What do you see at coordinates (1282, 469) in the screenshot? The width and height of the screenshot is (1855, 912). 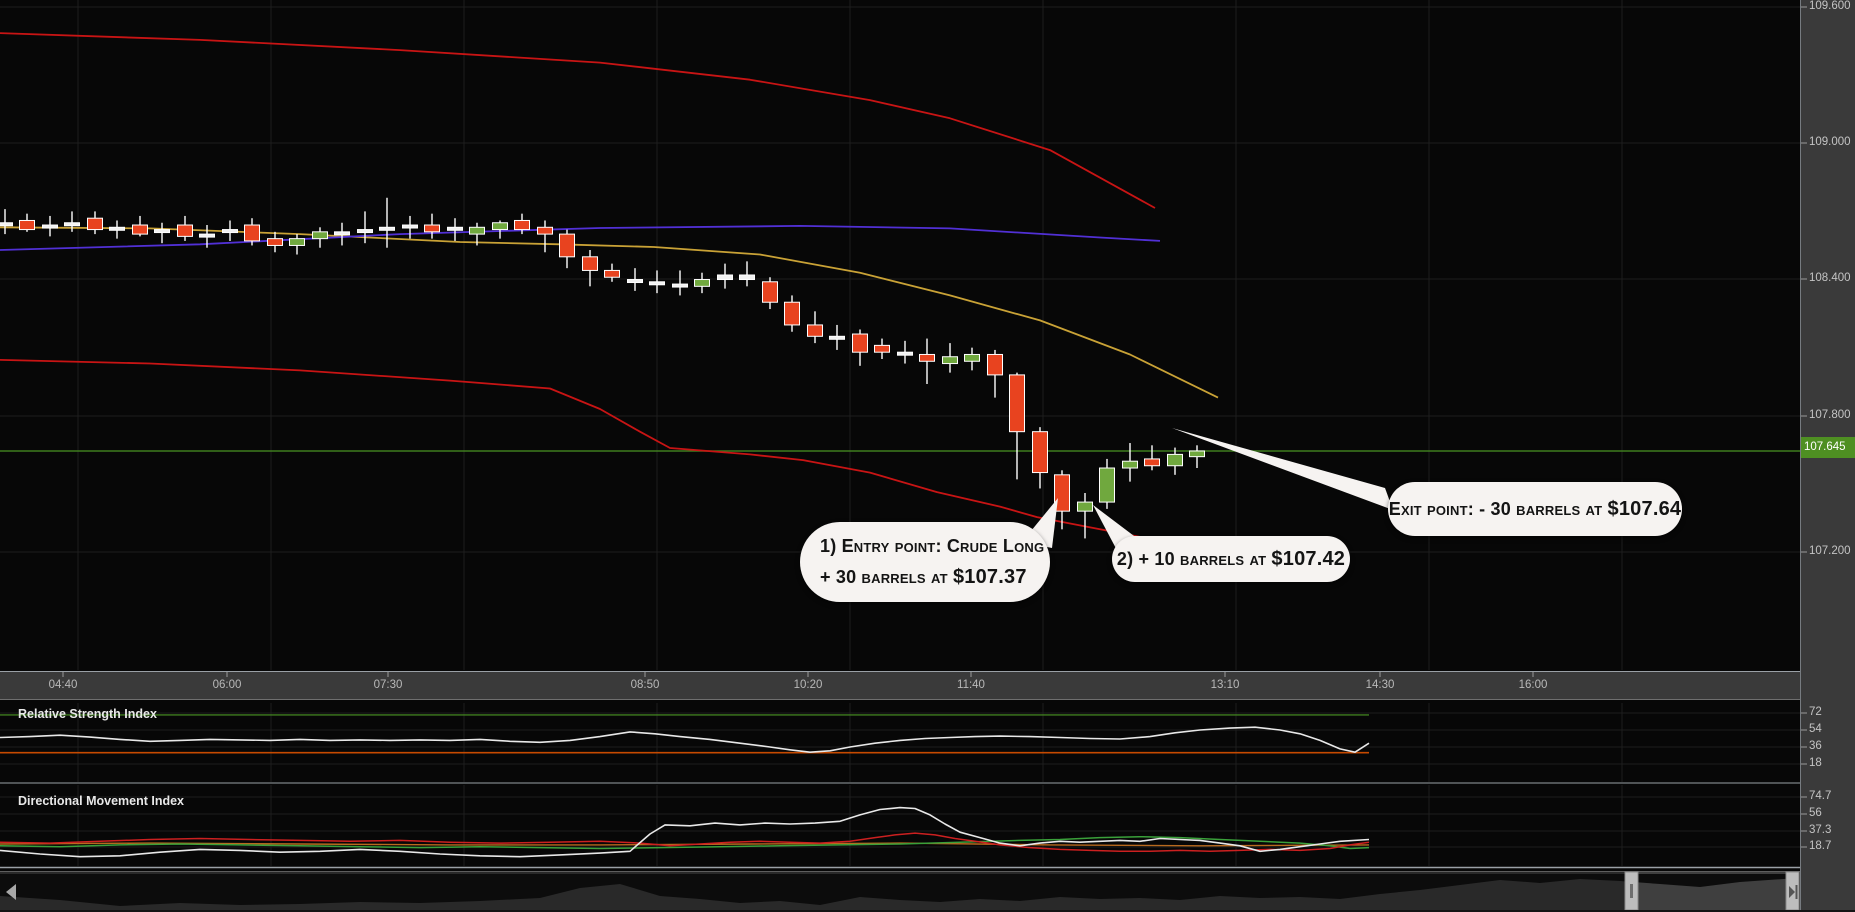 I see `annotation-tail` at bounding box center [1282, 469].